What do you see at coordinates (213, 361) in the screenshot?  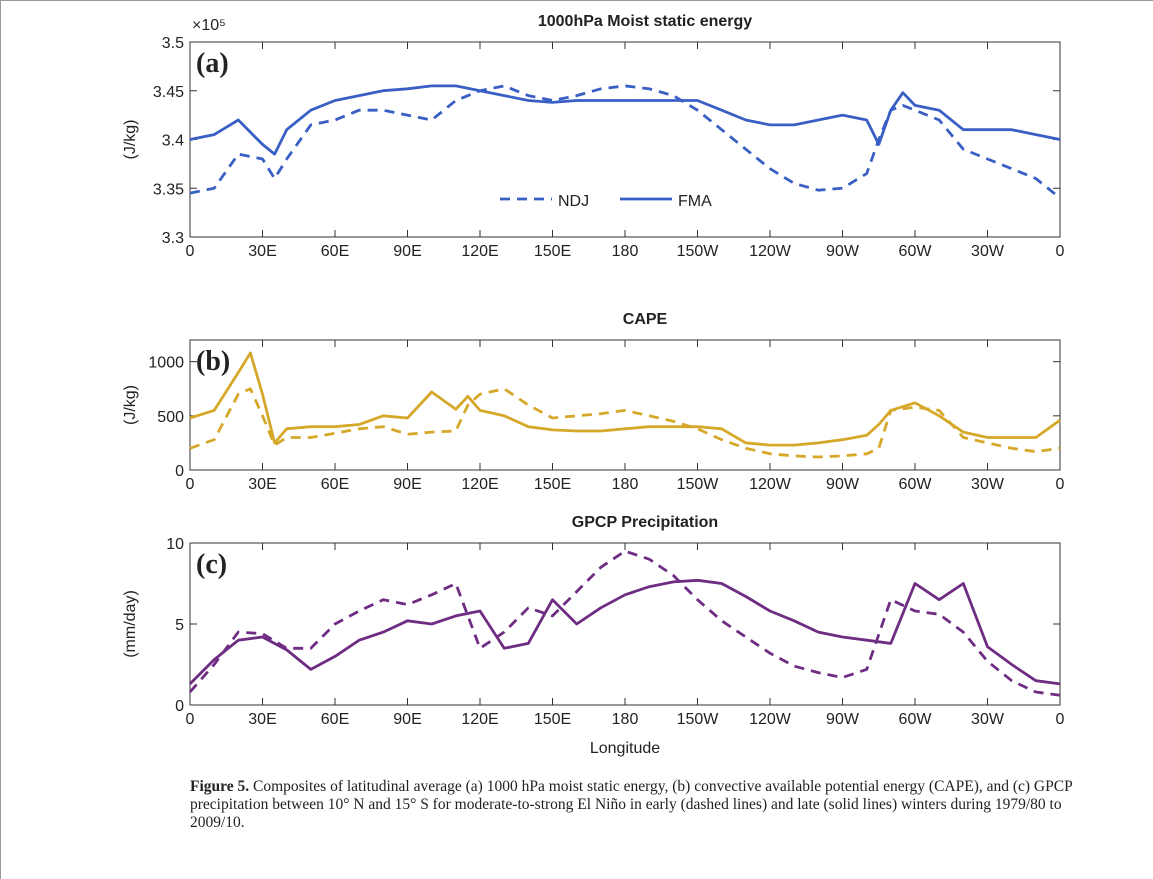 I see `panel-label: (b)` at bounding box center [213, 361].